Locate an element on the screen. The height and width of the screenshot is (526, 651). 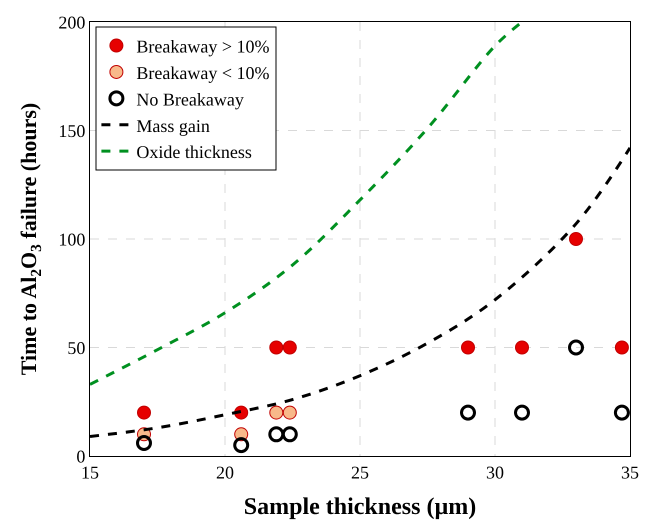
legend-label: Mass gain is located at coordinates (173, 126).